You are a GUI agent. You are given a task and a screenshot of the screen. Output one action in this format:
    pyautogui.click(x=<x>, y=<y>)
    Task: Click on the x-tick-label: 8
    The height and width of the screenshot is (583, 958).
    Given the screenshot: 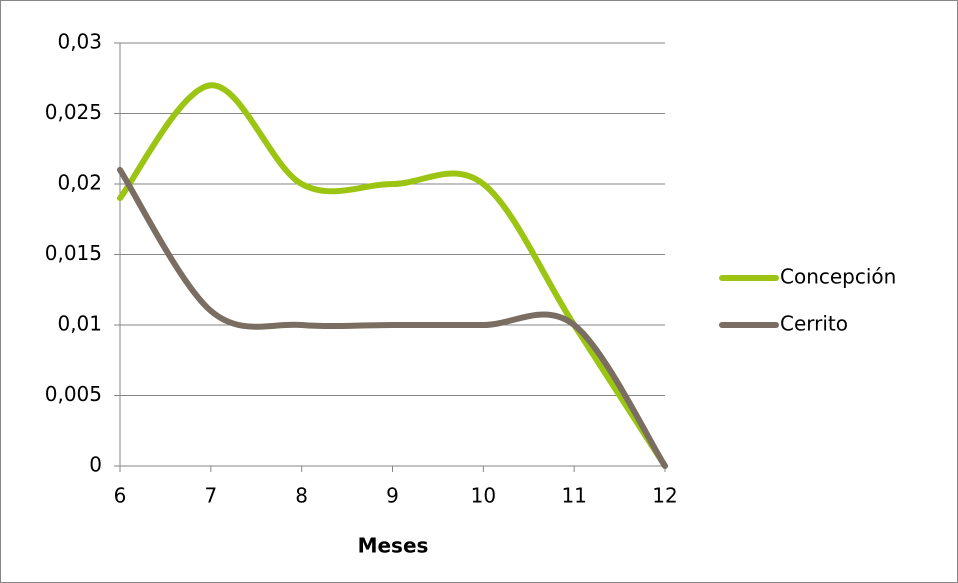 What is the action you would take?
    pyautogui.click(x=301, y=496)
    